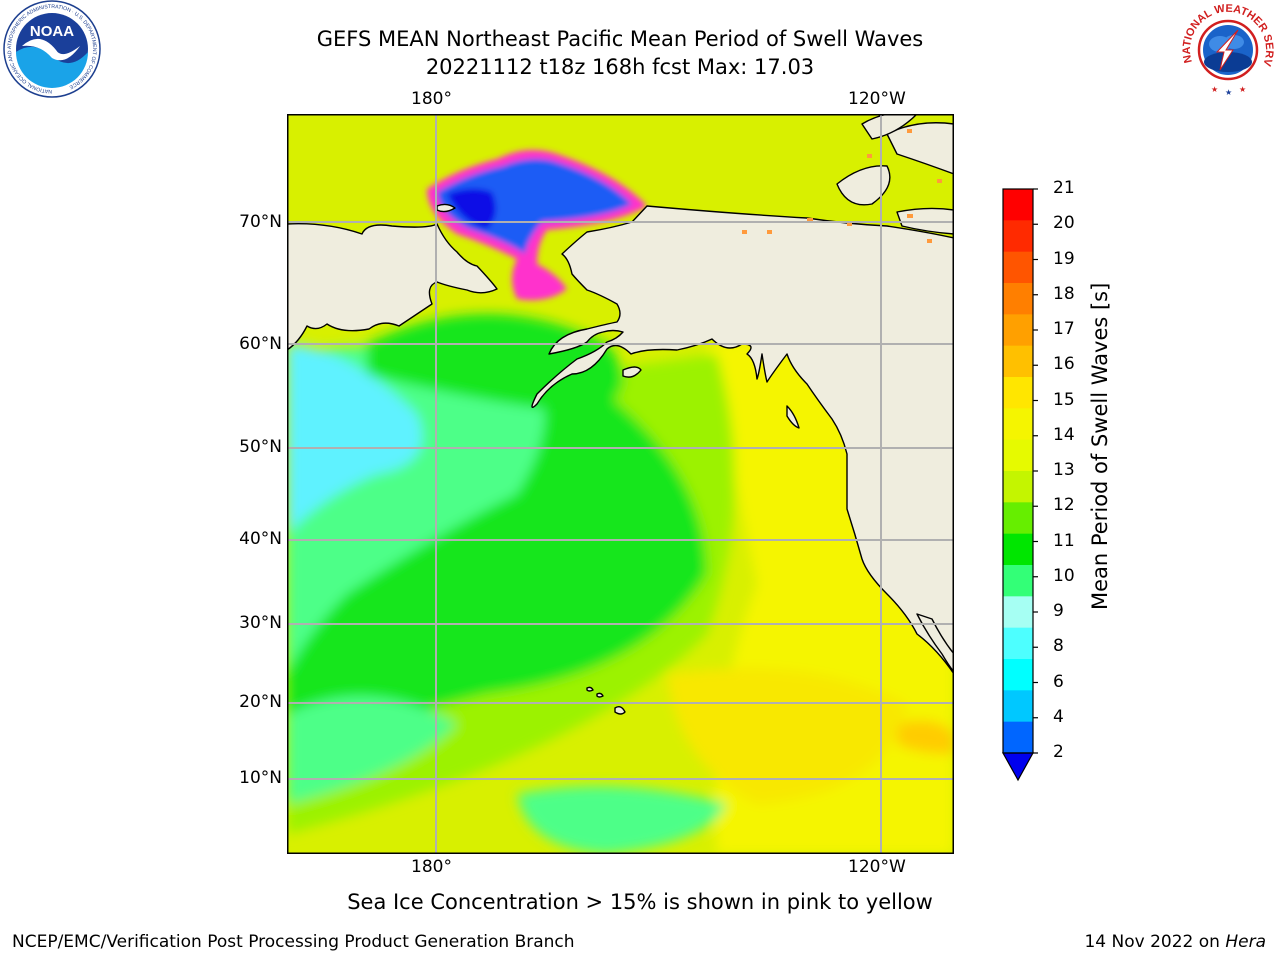 The width and height of the screenshot is (1280, 960). I want to click on svg-text: NOAA, so click(52, 31).